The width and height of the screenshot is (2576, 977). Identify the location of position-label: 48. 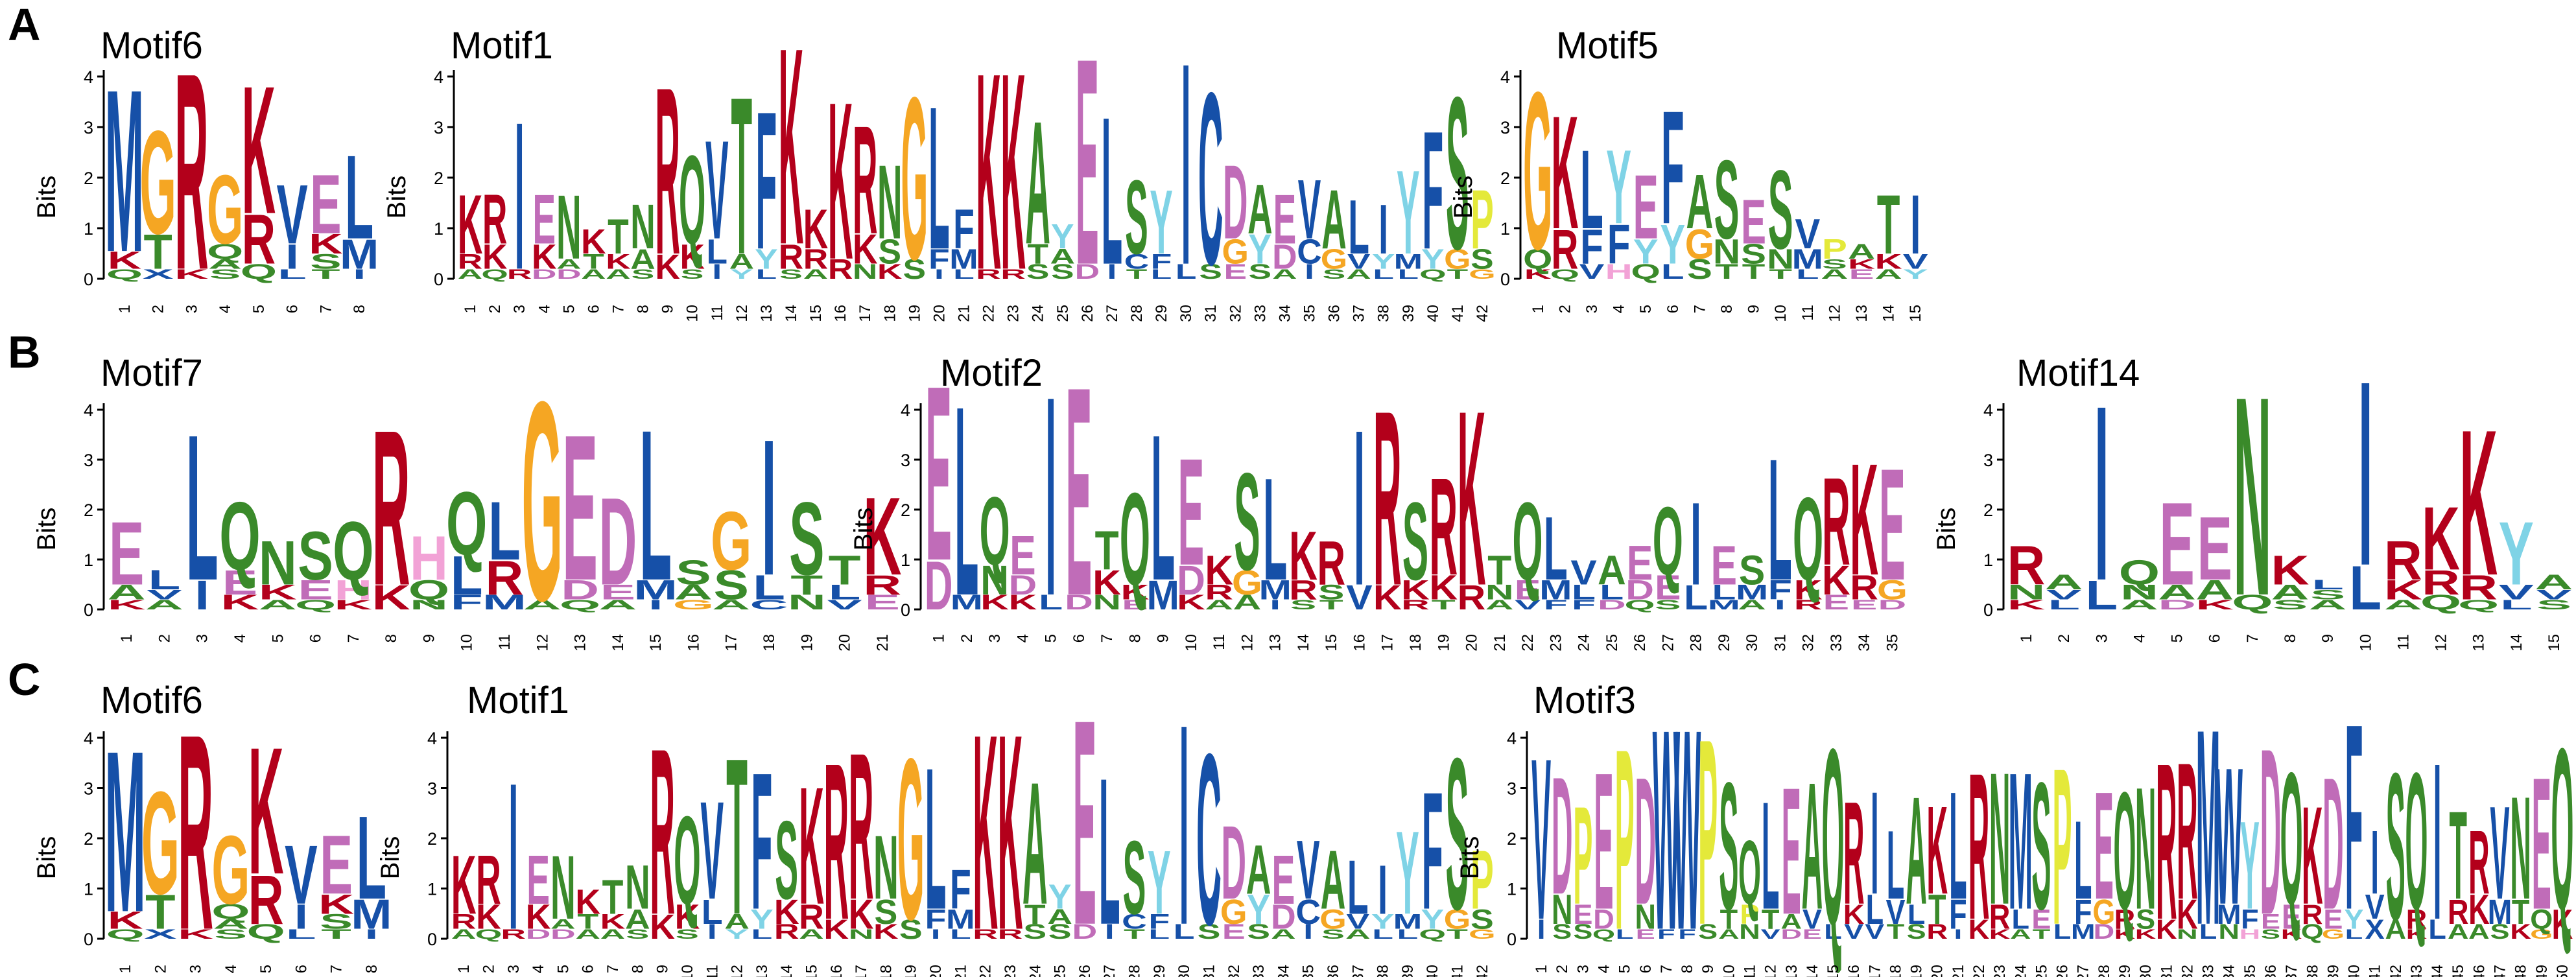
(2521, 971).